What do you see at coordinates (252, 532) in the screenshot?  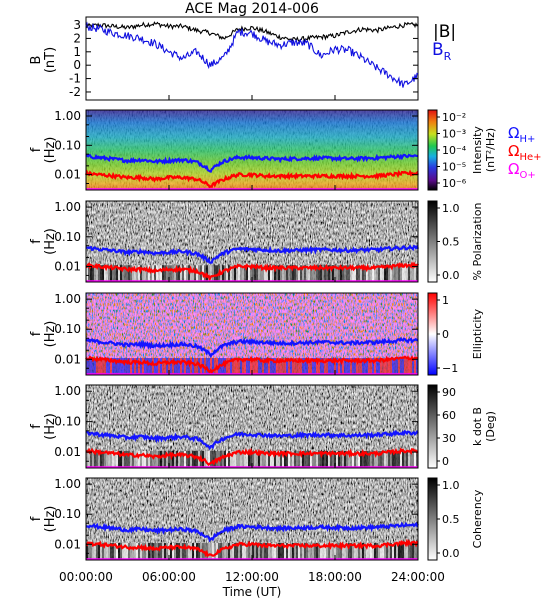 I see `coherency-h-plus-line` at bounding box center [252, 532].